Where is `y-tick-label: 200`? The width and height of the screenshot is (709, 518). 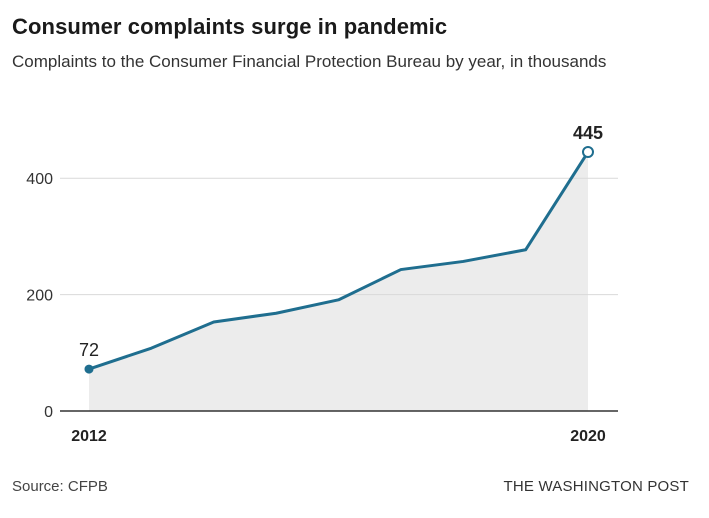
y-tick-label: 200 is located at coordinates (39, 296).